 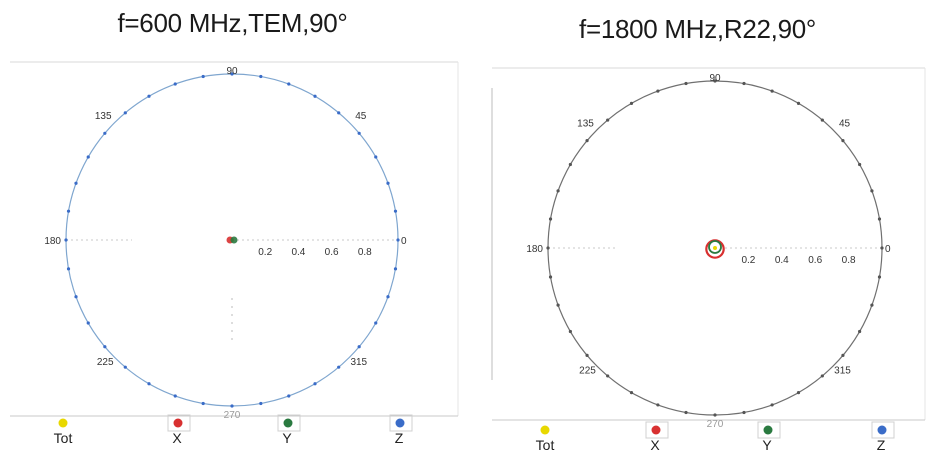 I want to click on angle-label: 315, so click(x=358, y=362).